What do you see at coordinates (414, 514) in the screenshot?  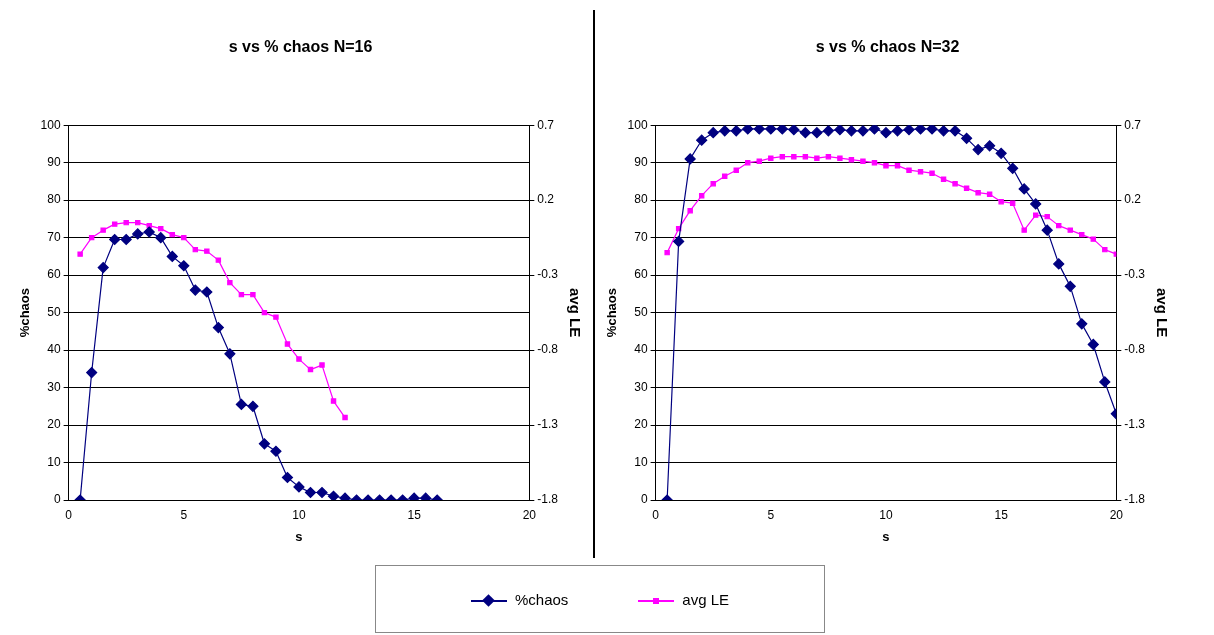 I see `x-tick-label: 15` at bounding box center [414, 514].